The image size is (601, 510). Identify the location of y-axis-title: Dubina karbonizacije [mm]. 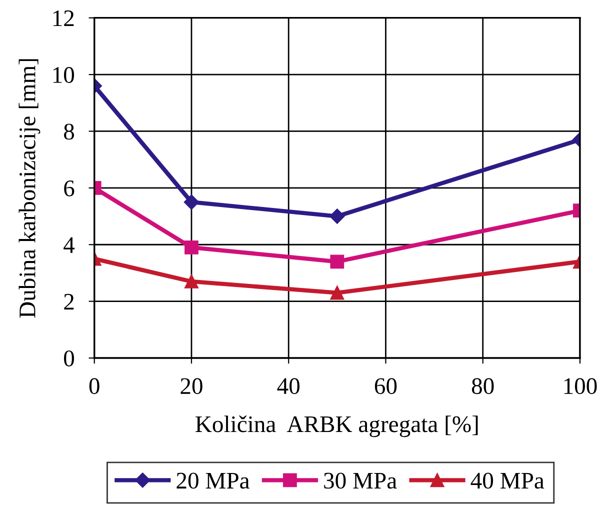
(29, 188).